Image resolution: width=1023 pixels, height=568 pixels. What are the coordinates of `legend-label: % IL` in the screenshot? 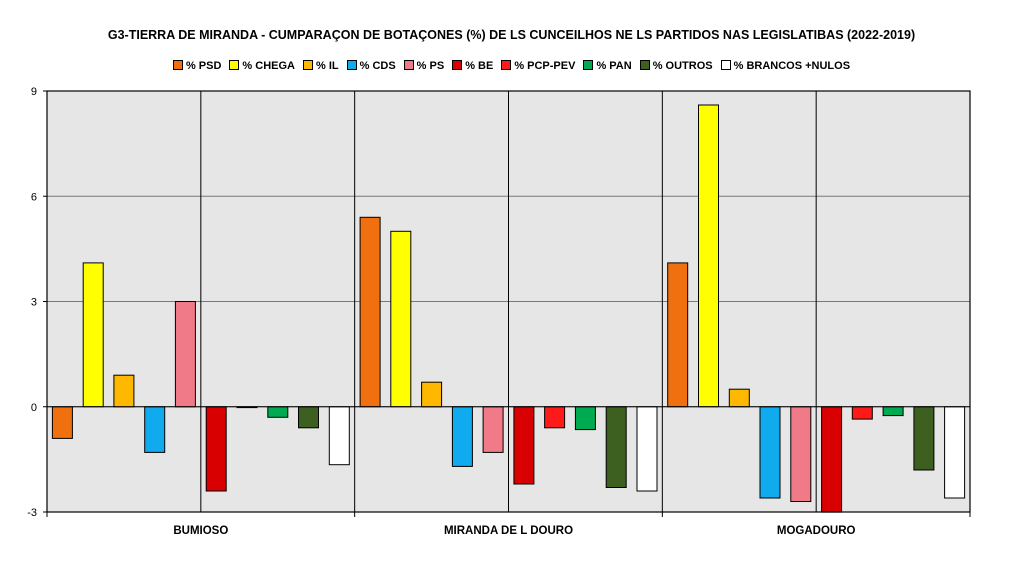 It's located at (327, 66).